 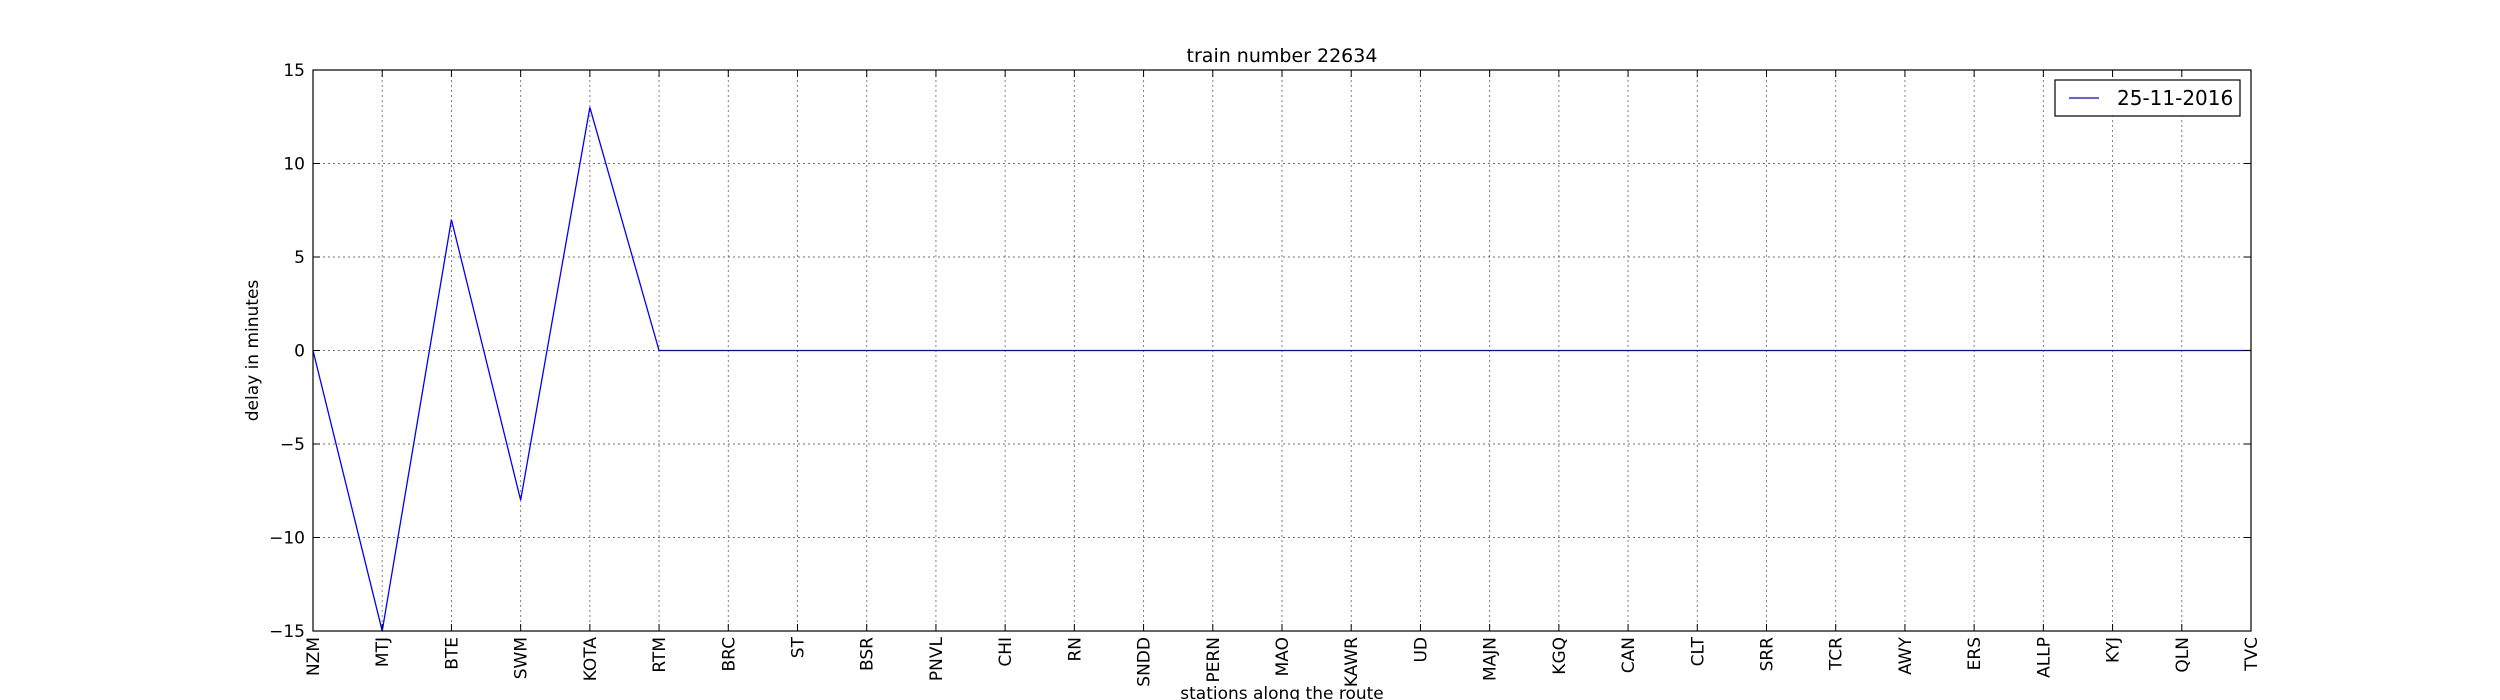 What do you see at coordinates (294, 165) in the screenshot?
I see `y-tick-label: 10` at bounding box center [294, 165].